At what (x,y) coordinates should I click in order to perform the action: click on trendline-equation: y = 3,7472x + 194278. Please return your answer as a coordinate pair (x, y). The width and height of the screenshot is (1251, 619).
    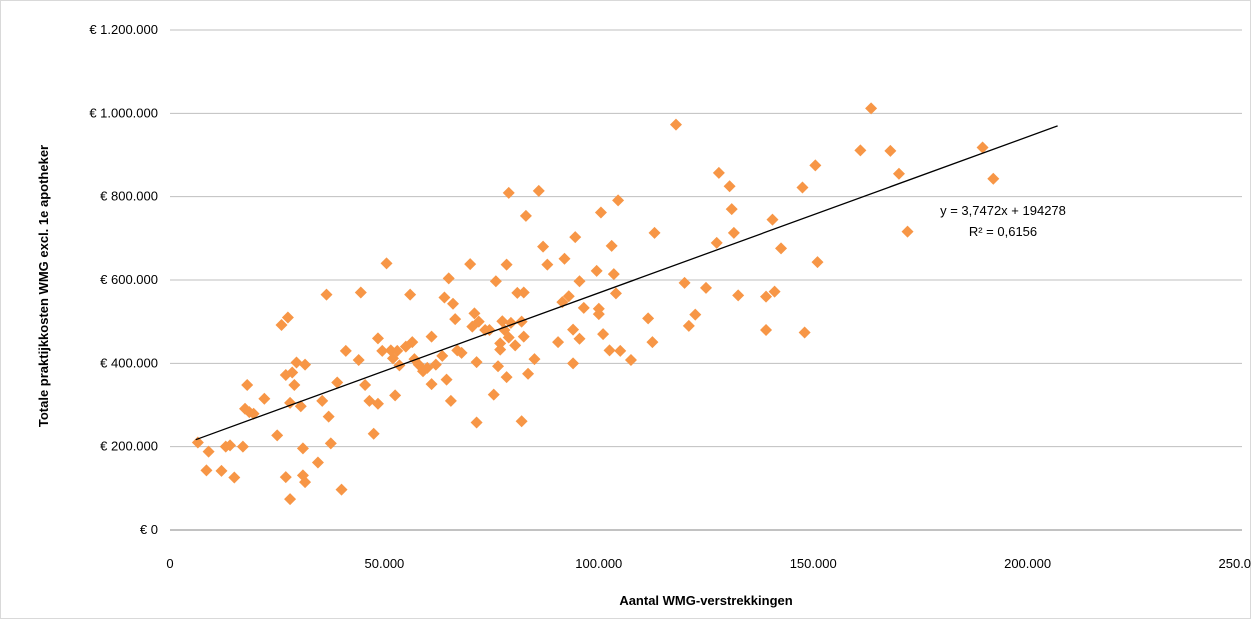
    Looking at the image, I should click on (1003, 210).